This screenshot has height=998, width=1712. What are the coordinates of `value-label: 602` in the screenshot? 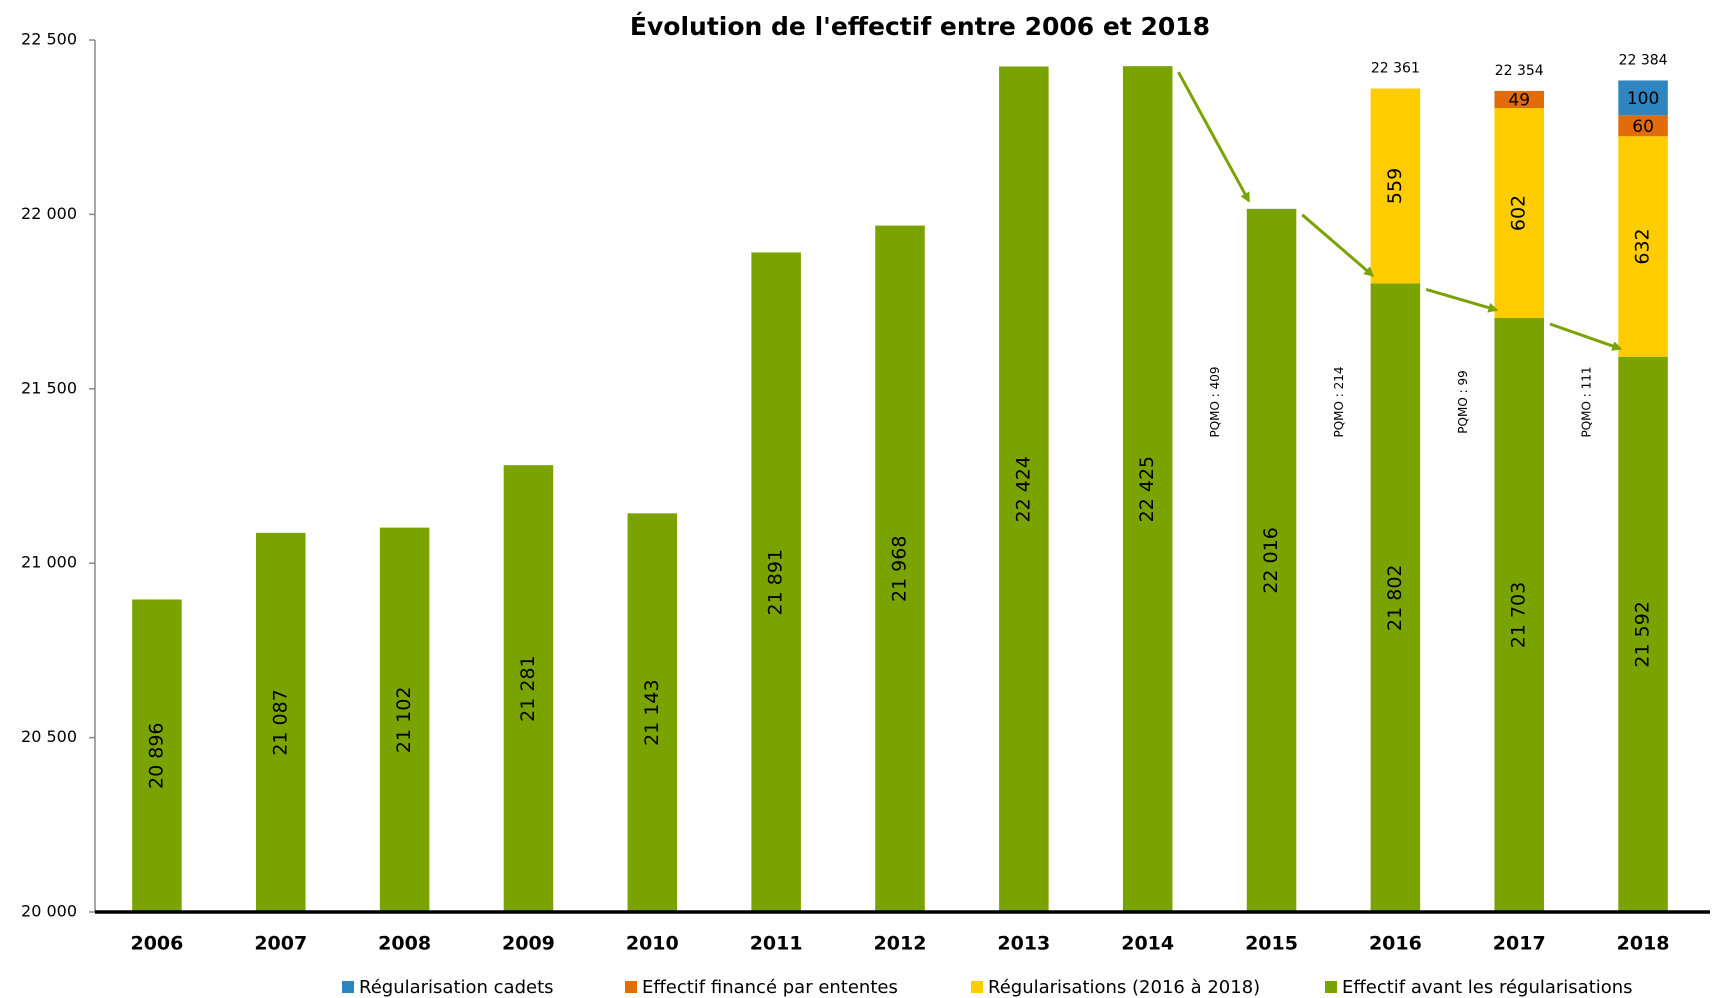 It's located at (1519, 213).